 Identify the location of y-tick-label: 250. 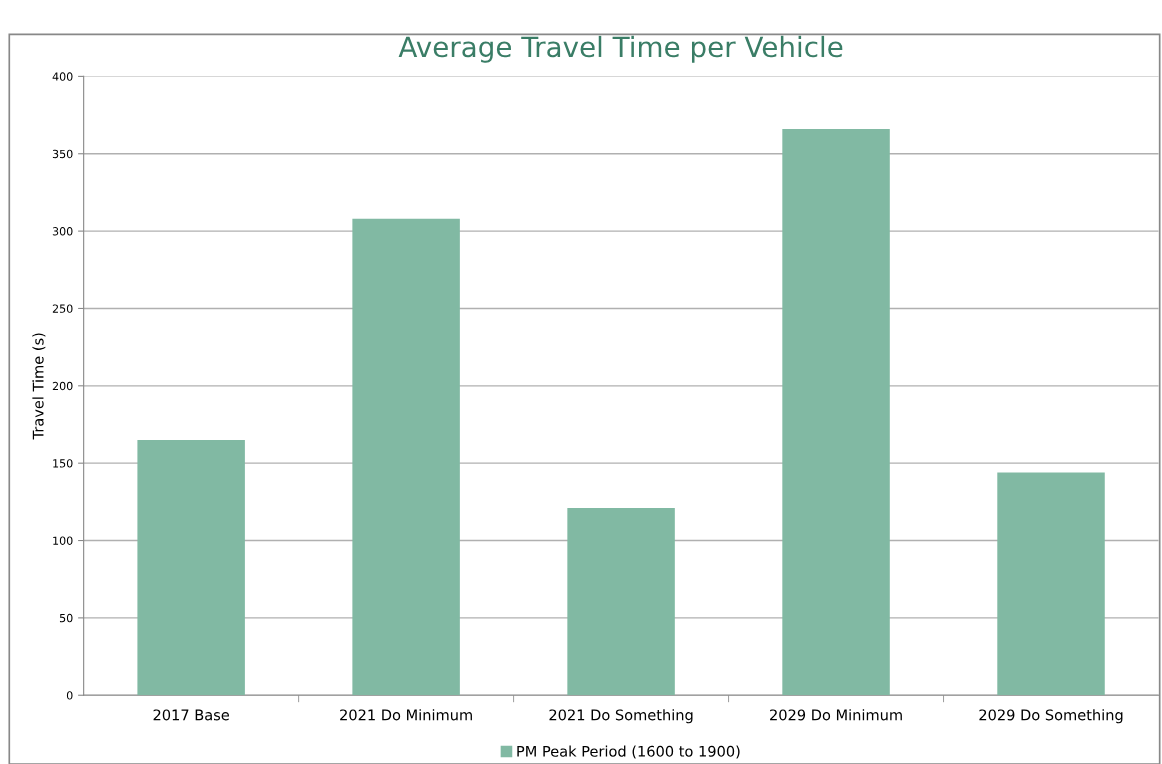
(62, 308).